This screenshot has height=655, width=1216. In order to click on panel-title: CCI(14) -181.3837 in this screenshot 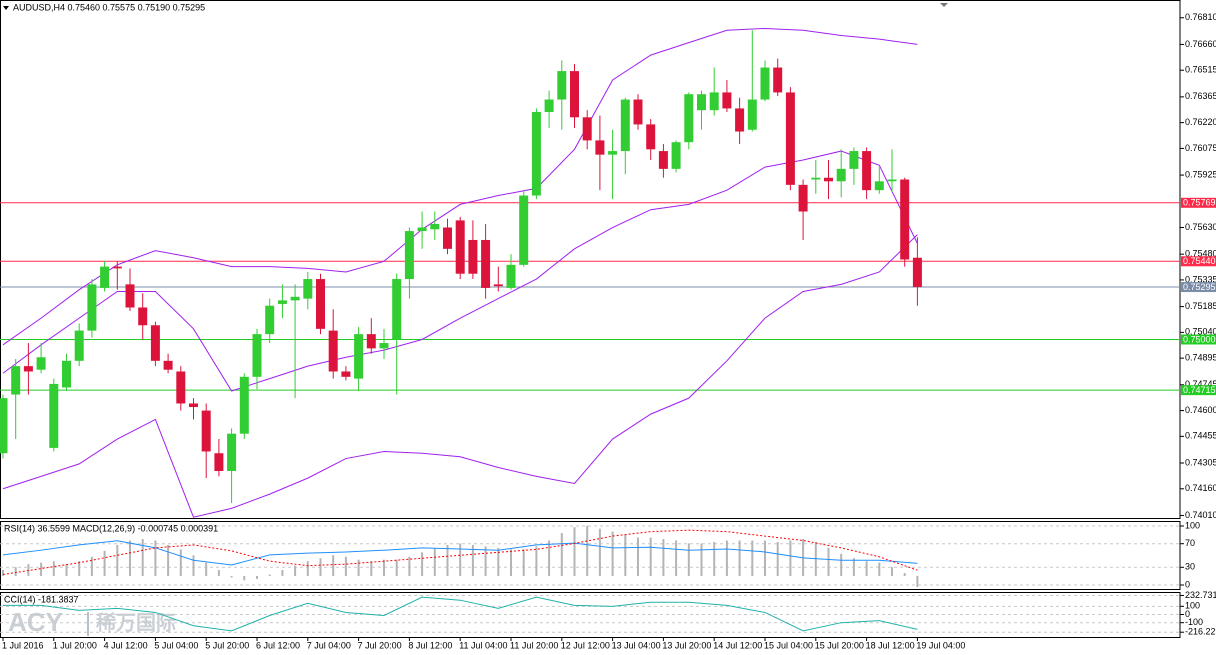, I will do `click(41, 599)`.